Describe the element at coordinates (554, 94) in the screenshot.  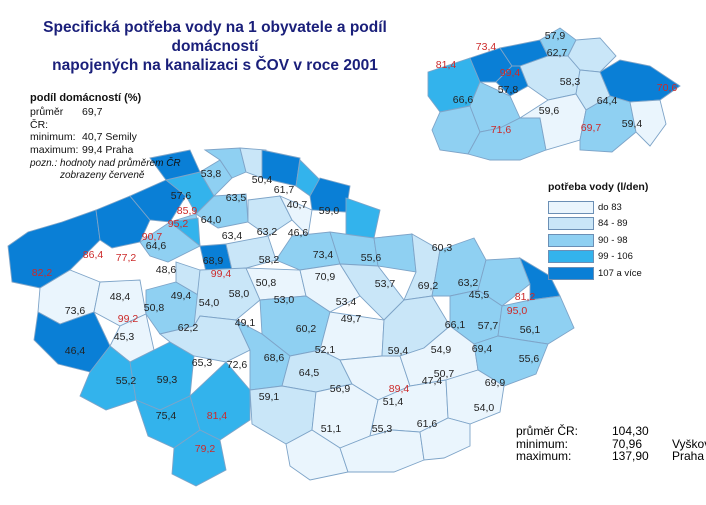
I see `region-layer` at that location.